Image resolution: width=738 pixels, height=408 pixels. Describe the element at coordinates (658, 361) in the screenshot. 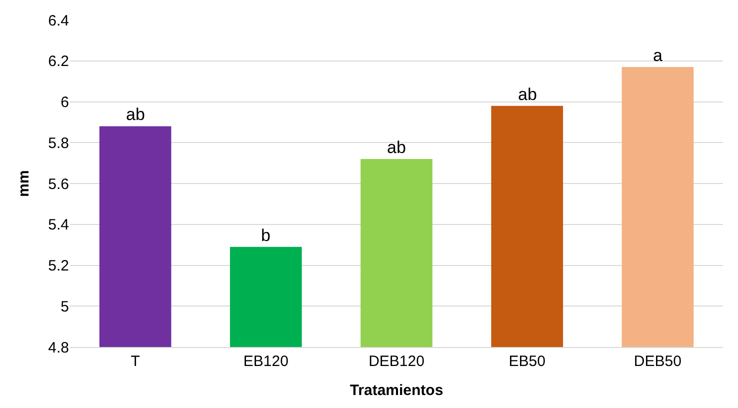

I see `x-tick-label: DEB50` at that location.